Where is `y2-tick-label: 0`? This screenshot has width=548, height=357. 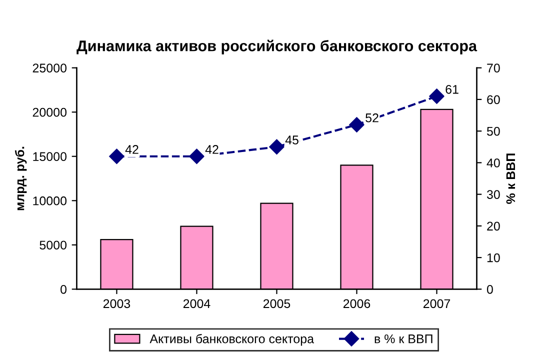 y2-tick-label: 0 is located at coordinates (489, 289).